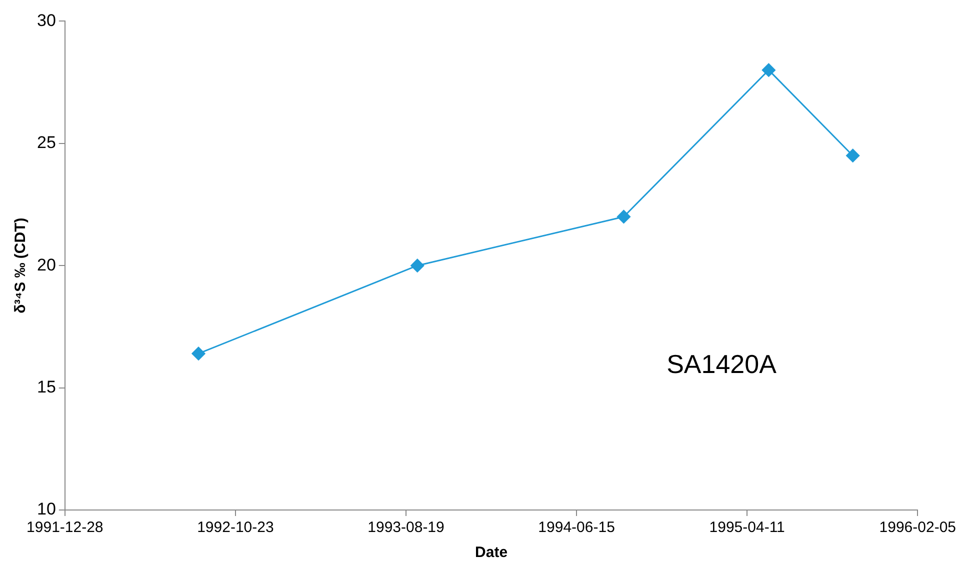  I want to click on x-tick-label: 1995-04-11, so click(747, 527).